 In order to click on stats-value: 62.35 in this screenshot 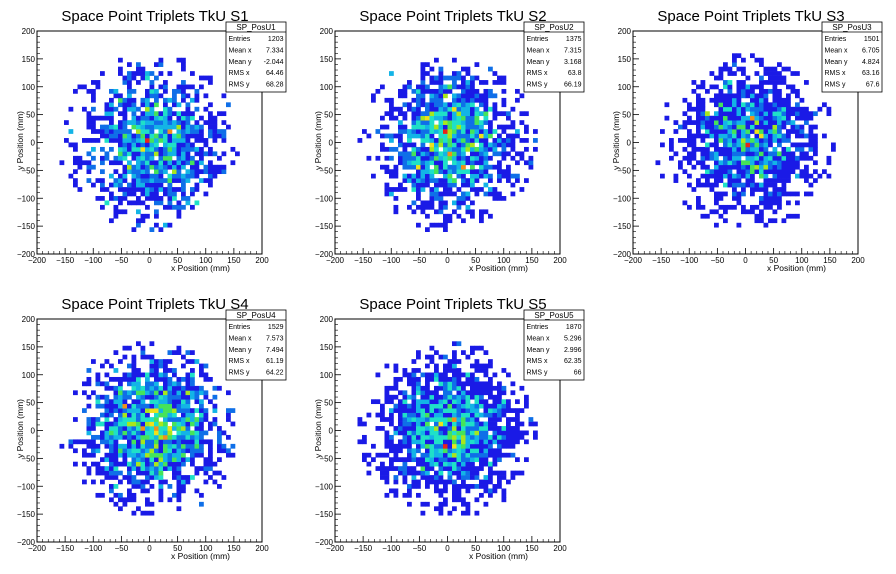, I will do `click(573, 361)`.